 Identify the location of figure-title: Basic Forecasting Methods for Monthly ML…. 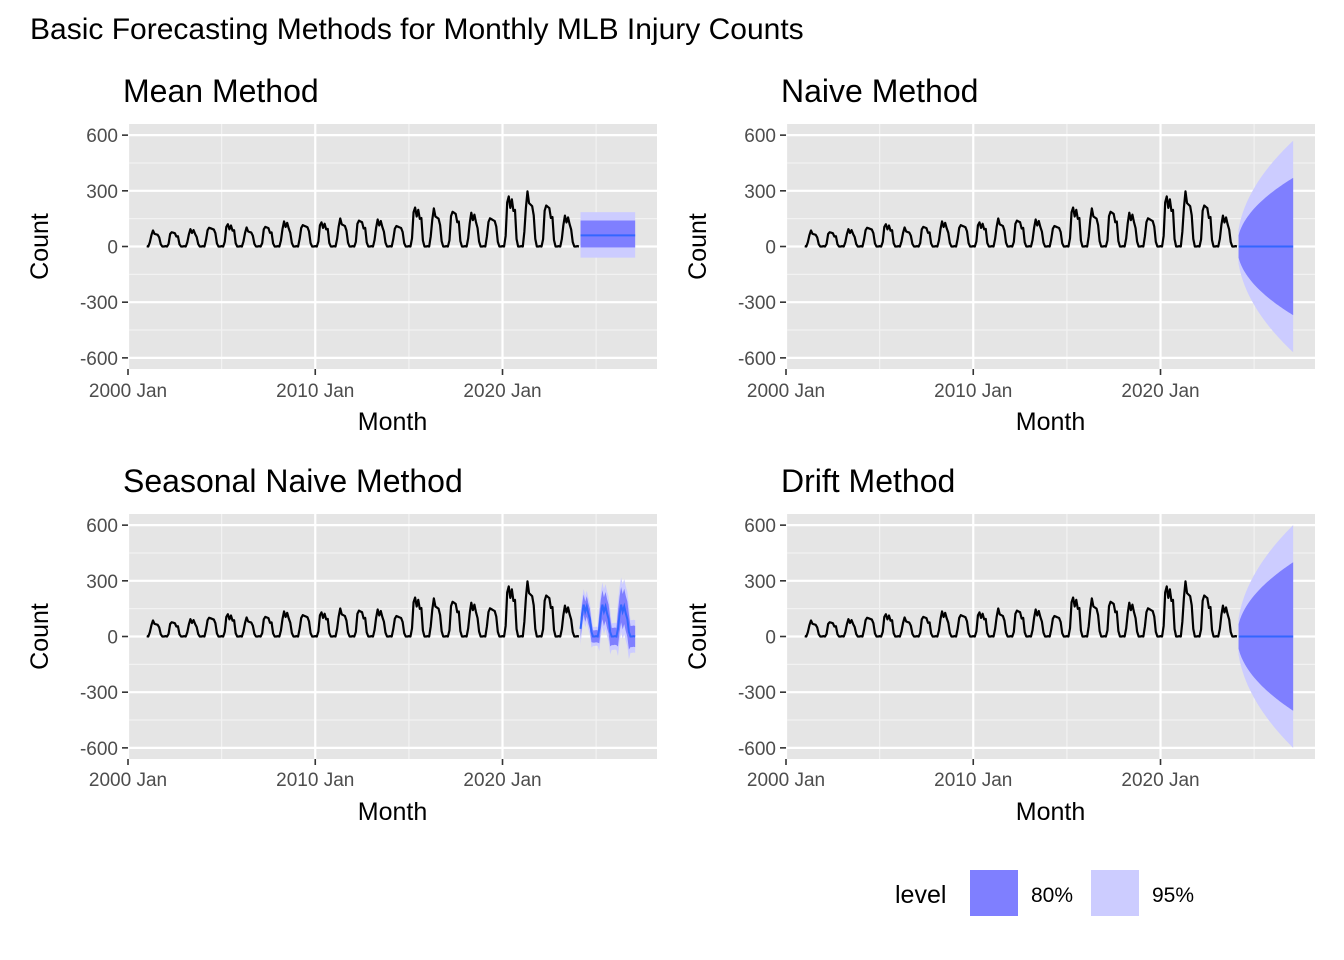
(417, 29).